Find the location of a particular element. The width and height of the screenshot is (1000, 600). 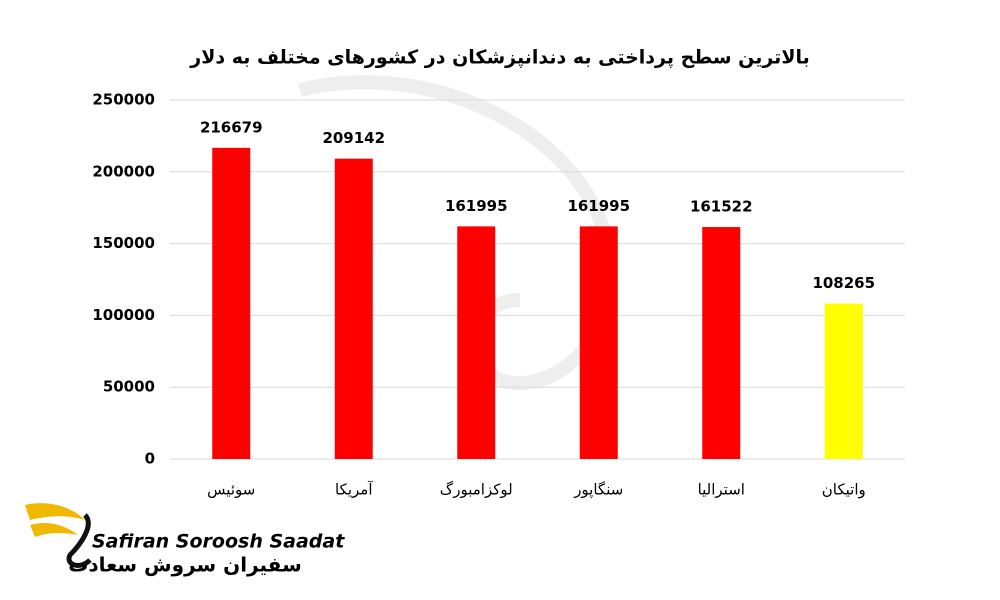

x-tick-label: سنگاپور is located at coordinates (598, 490).